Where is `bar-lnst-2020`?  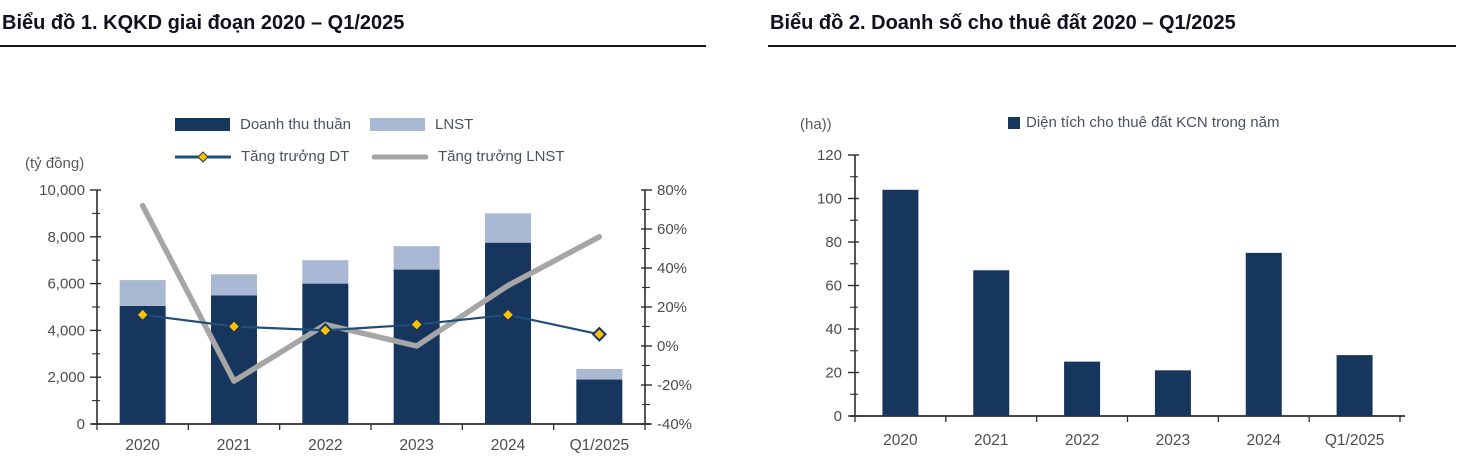 bar-lnst-2020 is located at coordinates (142, 293).